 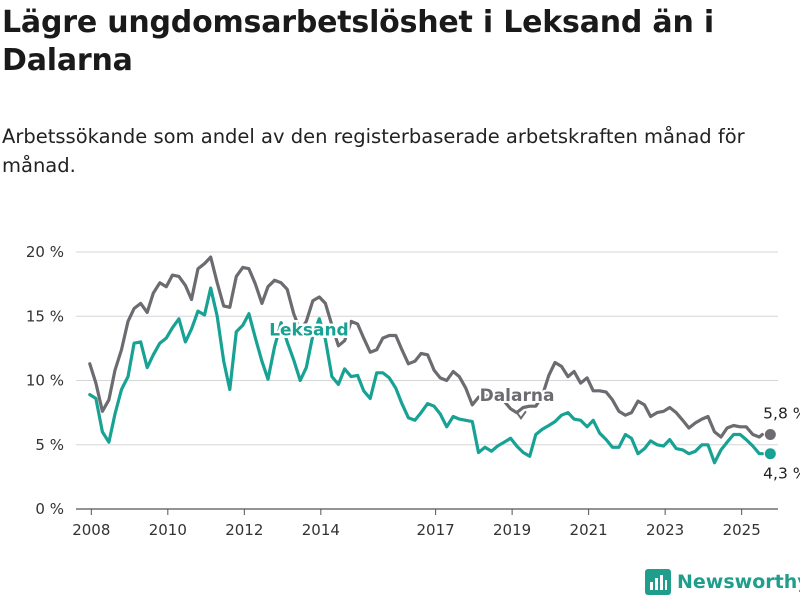 What do you see at coordinates (45, 316) in the screenshot?
I see `y-tick-label: 15 %` at bounding box center [45, 316].